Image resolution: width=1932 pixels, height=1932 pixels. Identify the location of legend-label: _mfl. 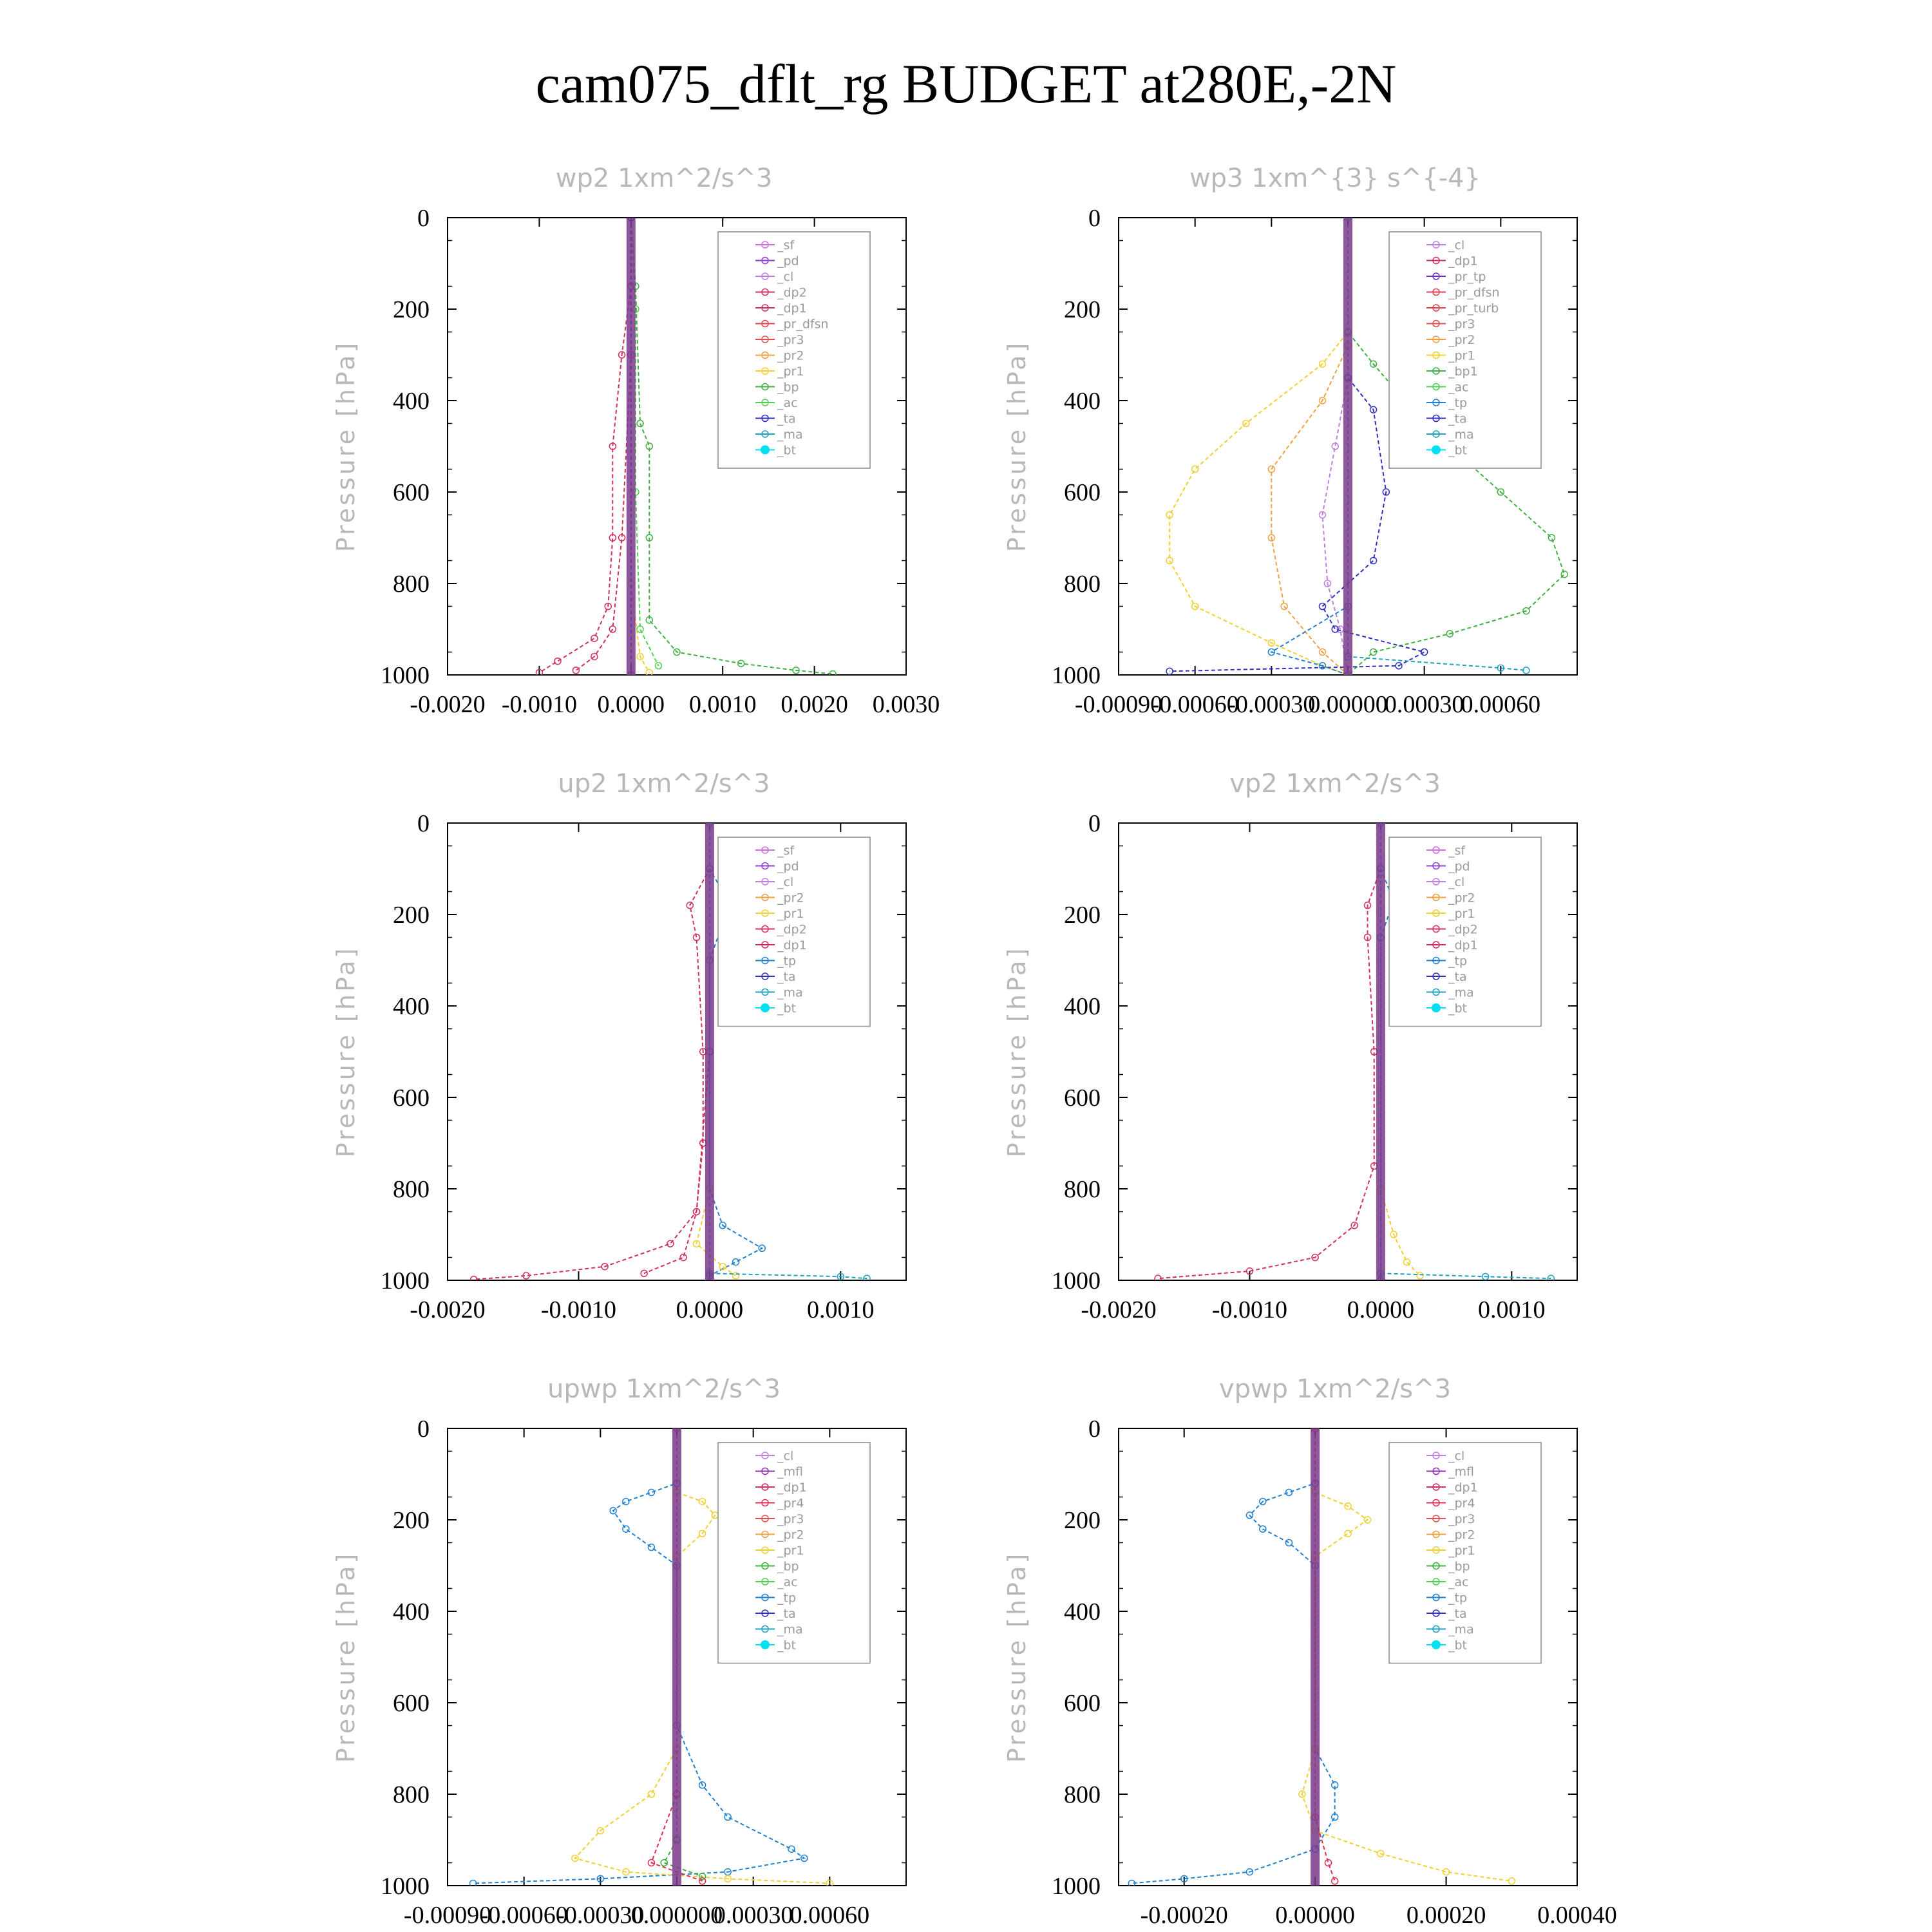
(790, 1472).